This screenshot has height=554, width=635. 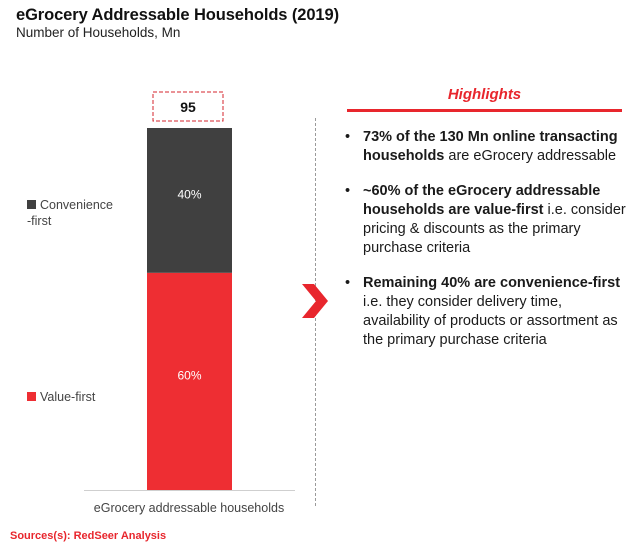 I want to click on highlight-bold-text: Remaining 40% are convenience-first, so click(x=492, y=283).